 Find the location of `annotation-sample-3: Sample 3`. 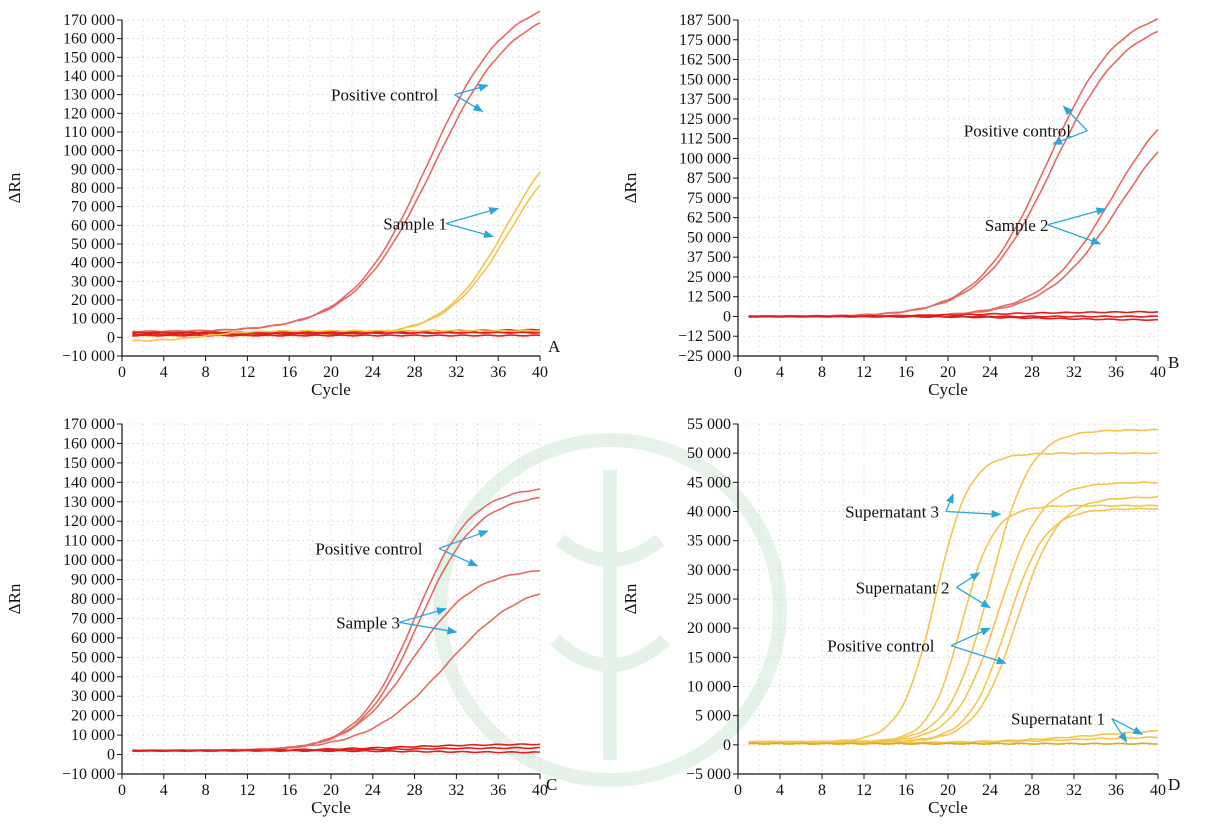

annotation-sample-3: Sample 3 is located at coordinates (397, 621).